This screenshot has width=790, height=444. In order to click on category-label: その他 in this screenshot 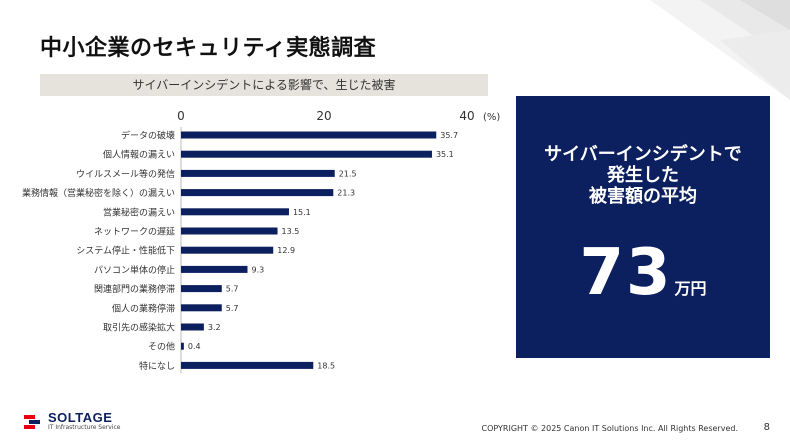, I will do `click(161, 347)`.